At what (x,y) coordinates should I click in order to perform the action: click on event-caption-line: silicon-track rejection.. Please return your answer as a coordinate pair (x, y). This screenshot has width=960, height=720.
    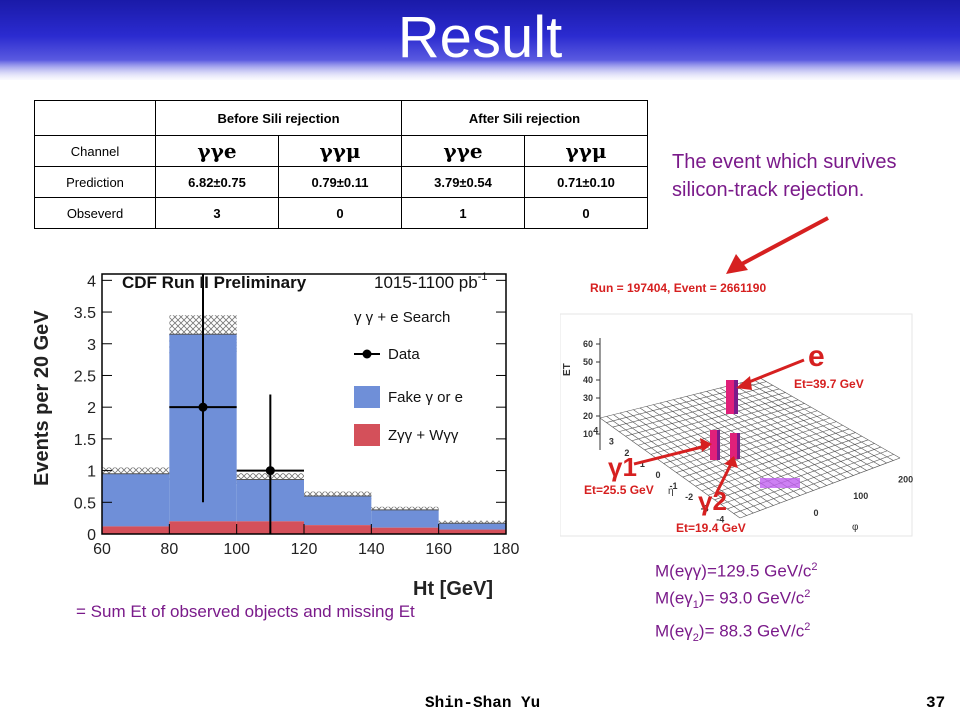
    Looking at the image, I should click on (768, 190).